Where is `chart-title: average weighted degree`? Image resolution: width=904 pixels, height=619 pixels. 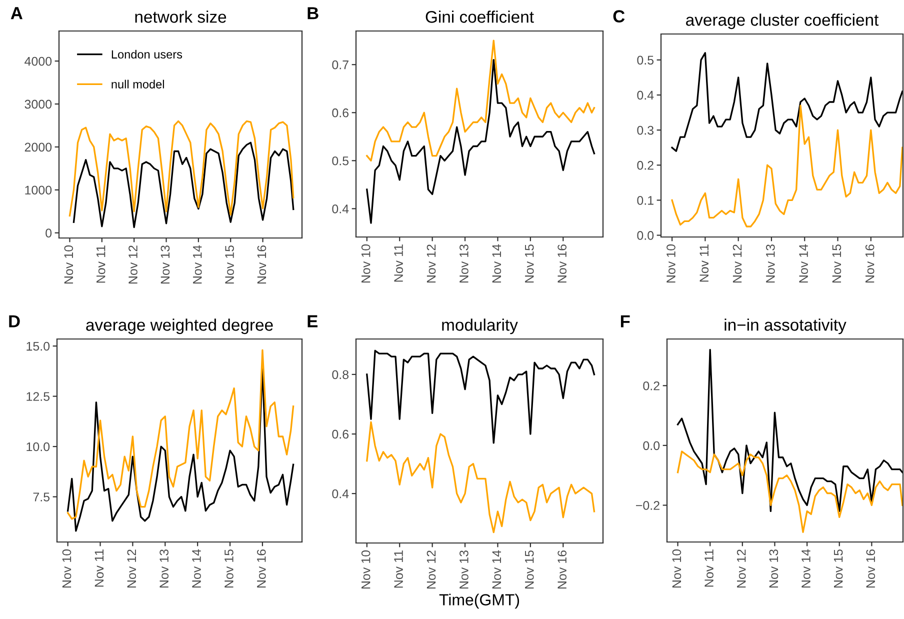 chart-title: average weighted degree is located at coordinates (179, 326).